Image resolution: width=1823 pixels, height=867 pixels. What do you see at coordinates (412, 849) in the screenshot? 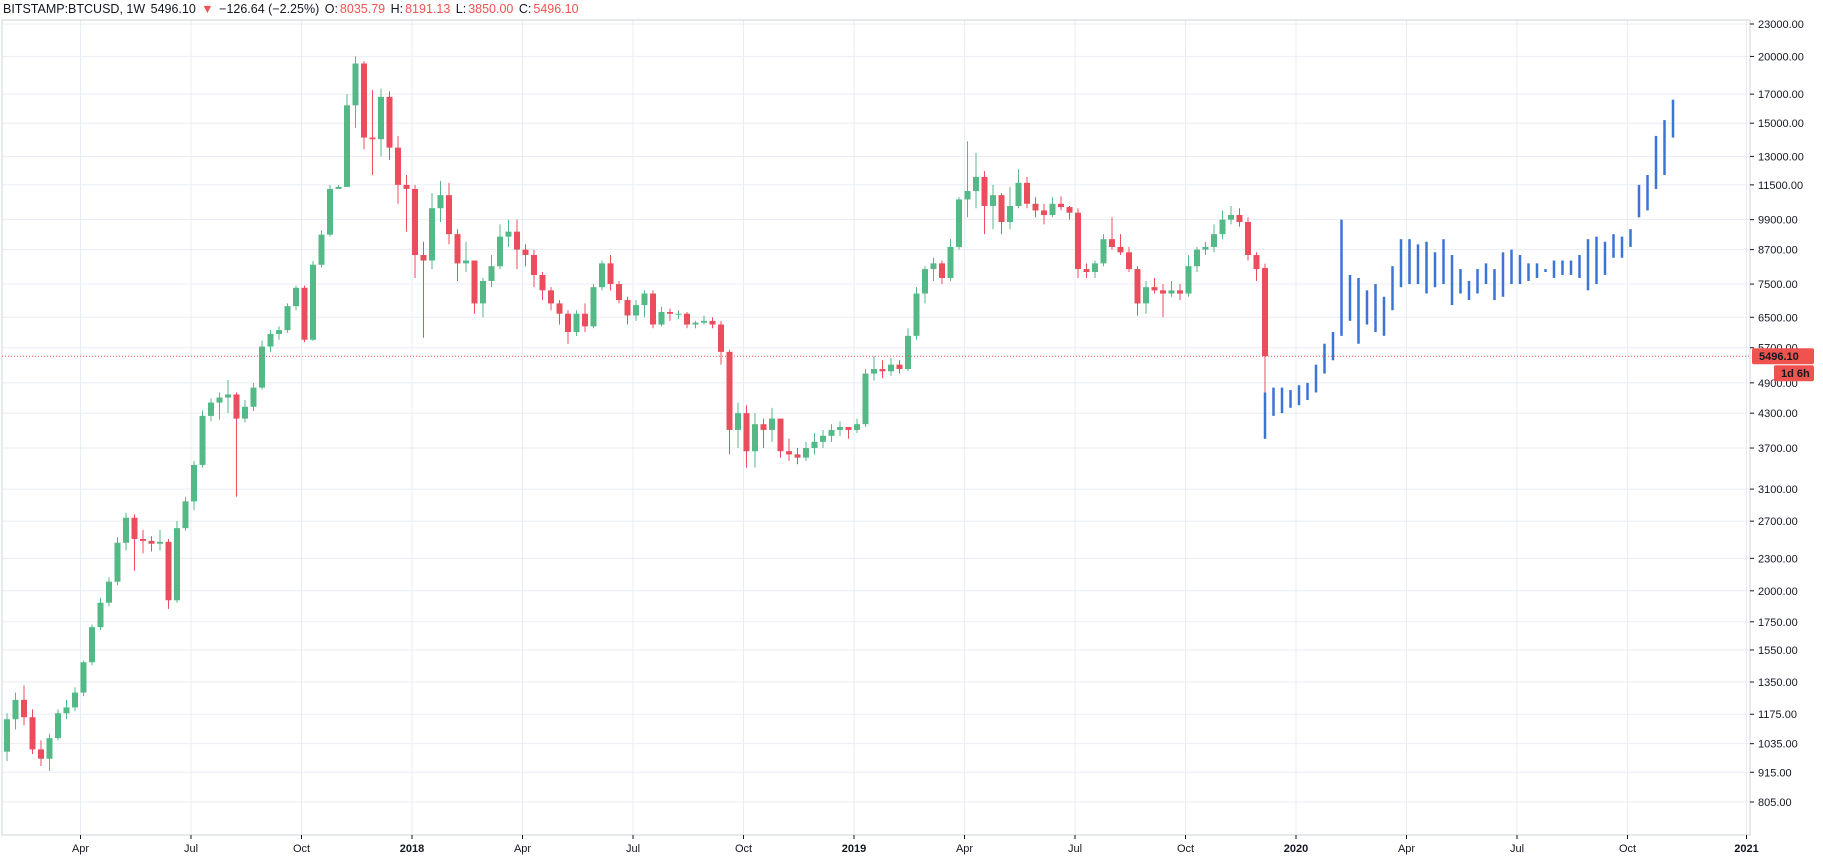
I see `x-tick-label: 2018` at bounding box center [412, 849].